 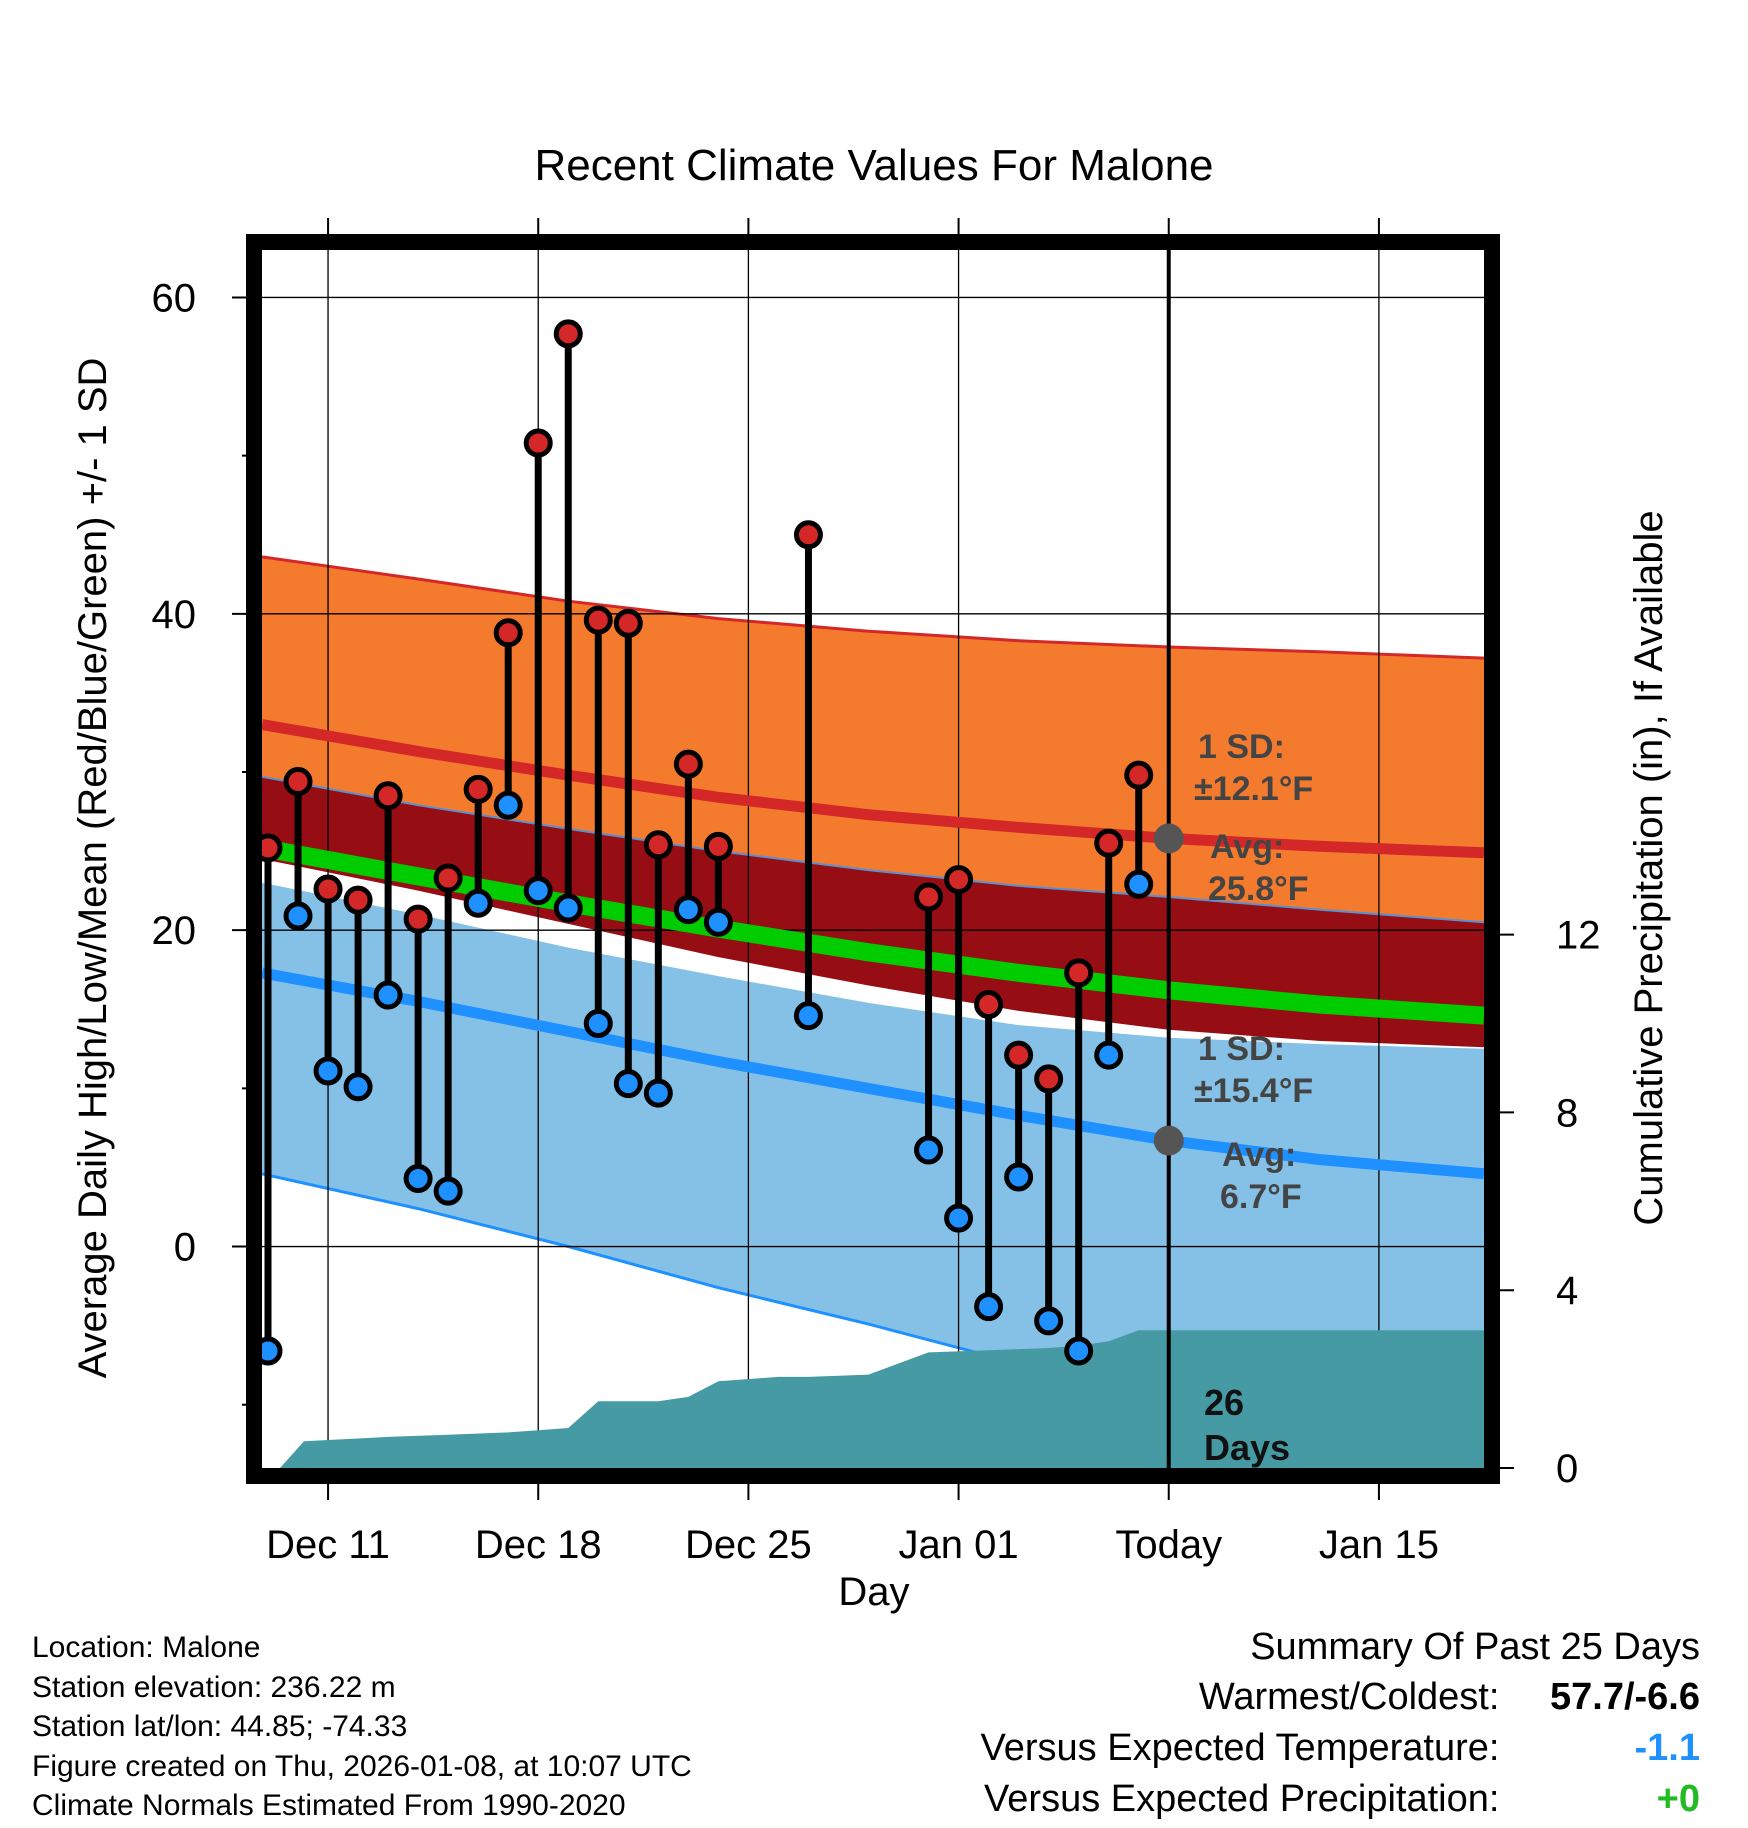 I want to click on chart-title: Recent Climate Values For Malone, so click(x=873, y=165).